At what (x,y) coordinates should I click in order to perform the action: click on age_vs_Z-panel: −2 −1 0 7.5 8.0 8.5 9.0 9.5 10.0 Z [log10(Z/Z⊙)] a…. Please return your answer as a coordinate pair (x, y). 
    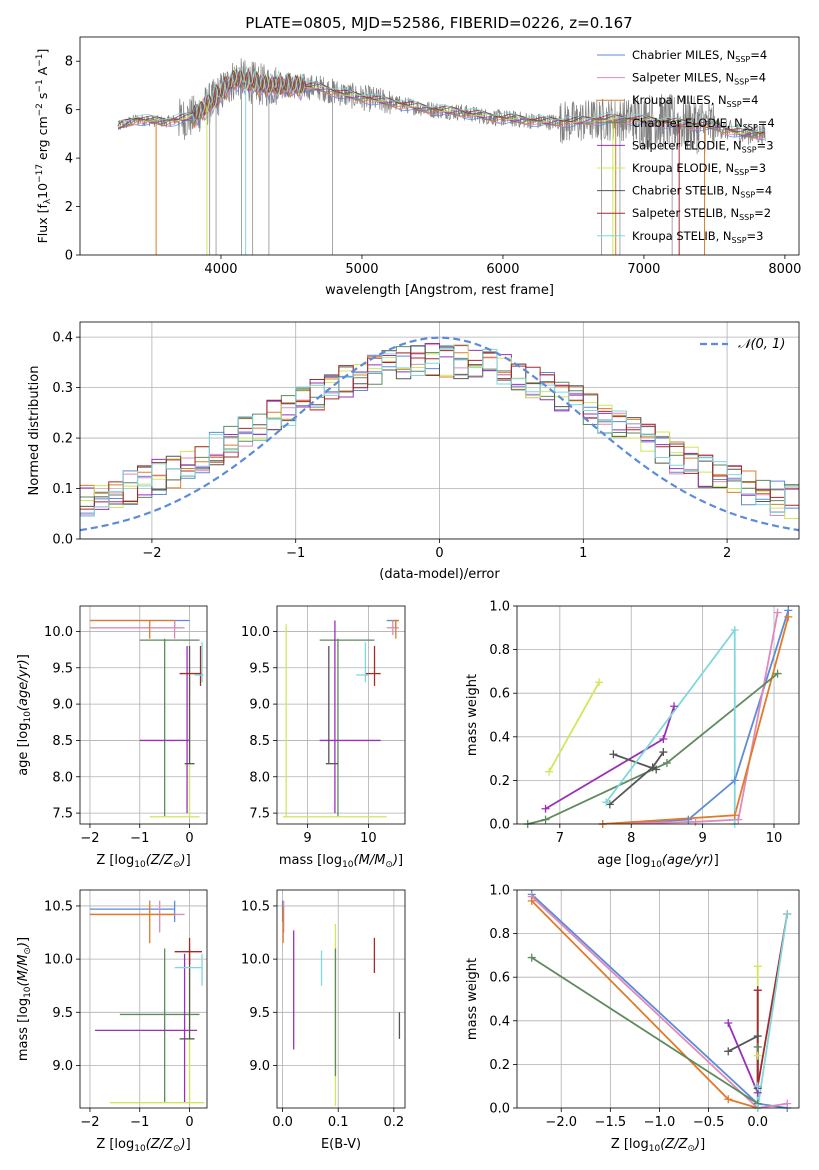
    Looking at the image, I should click on (112, 737).